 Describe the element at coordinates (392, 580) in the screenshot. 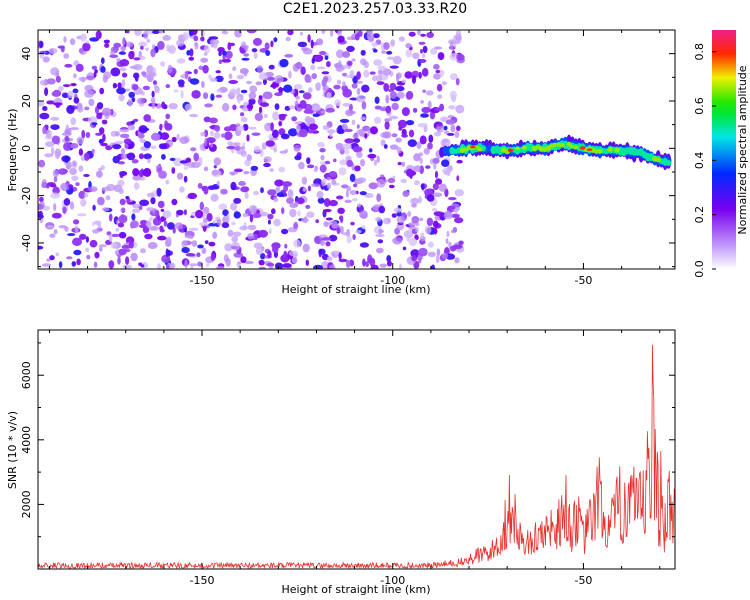

I see `x-tick-label: -100` at that location.